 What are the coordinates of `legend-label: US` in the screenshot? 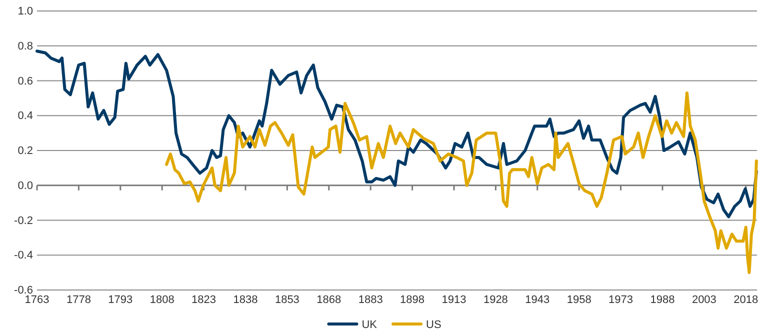 It's located at (434, 325).